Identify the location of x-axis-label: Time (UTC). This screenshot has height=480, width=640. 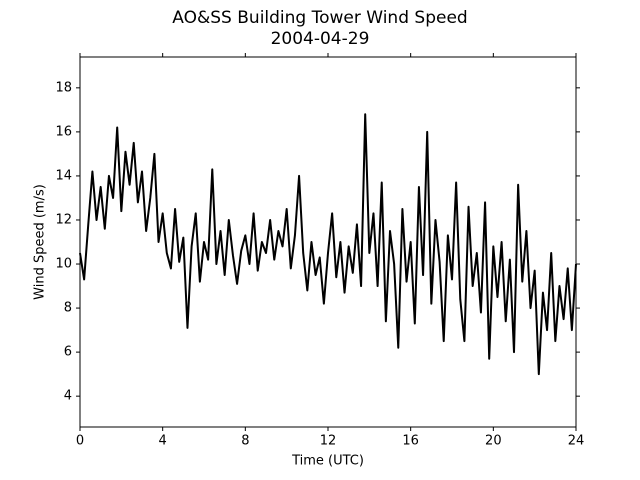
(327, 461).